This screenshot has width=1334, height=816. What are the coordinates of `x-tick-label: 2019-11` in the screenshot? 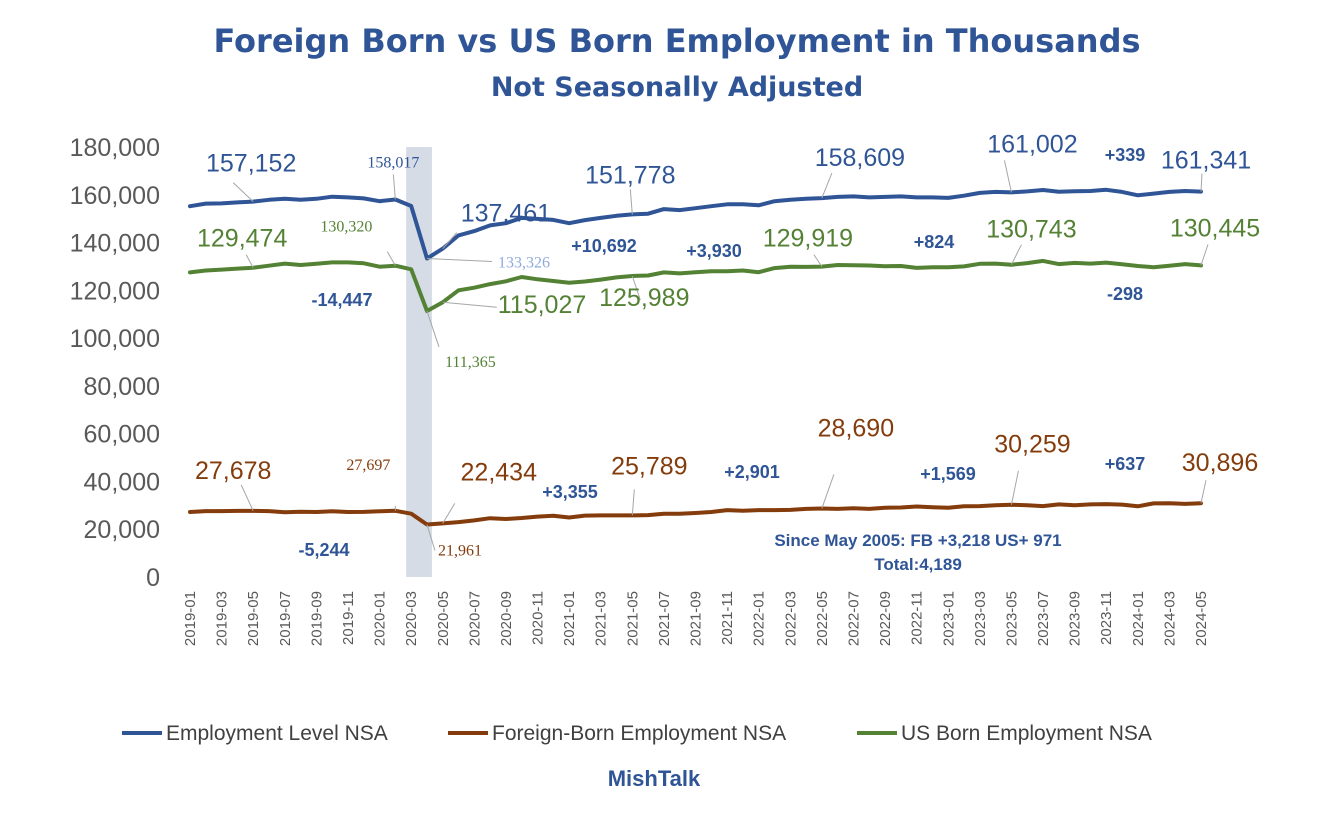 It's located at (348, 618).